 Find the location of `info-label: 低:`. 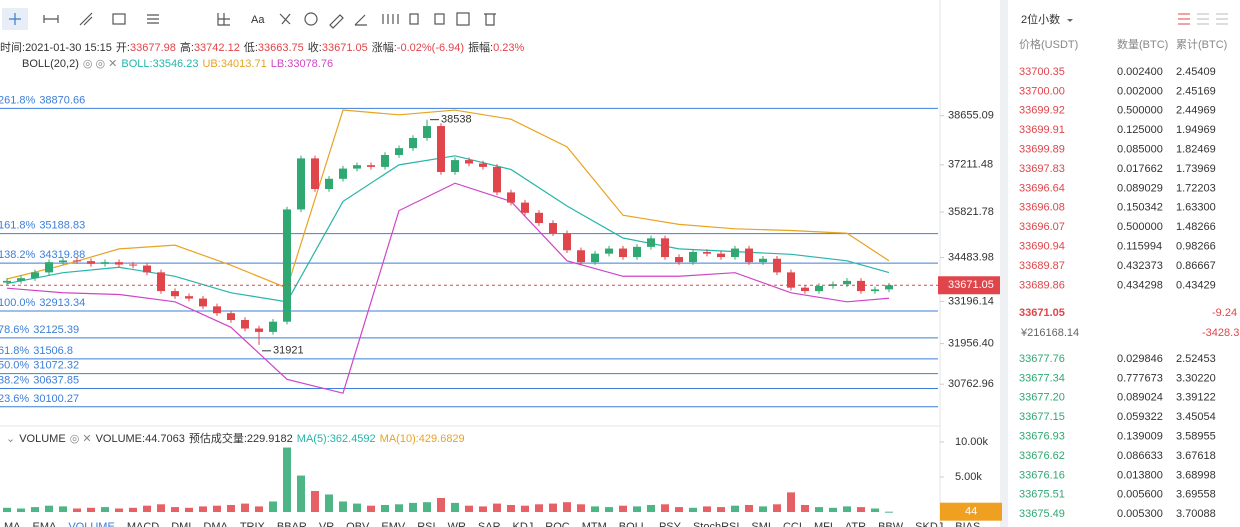

info-label: 低: is located at coordinates (250, 48).